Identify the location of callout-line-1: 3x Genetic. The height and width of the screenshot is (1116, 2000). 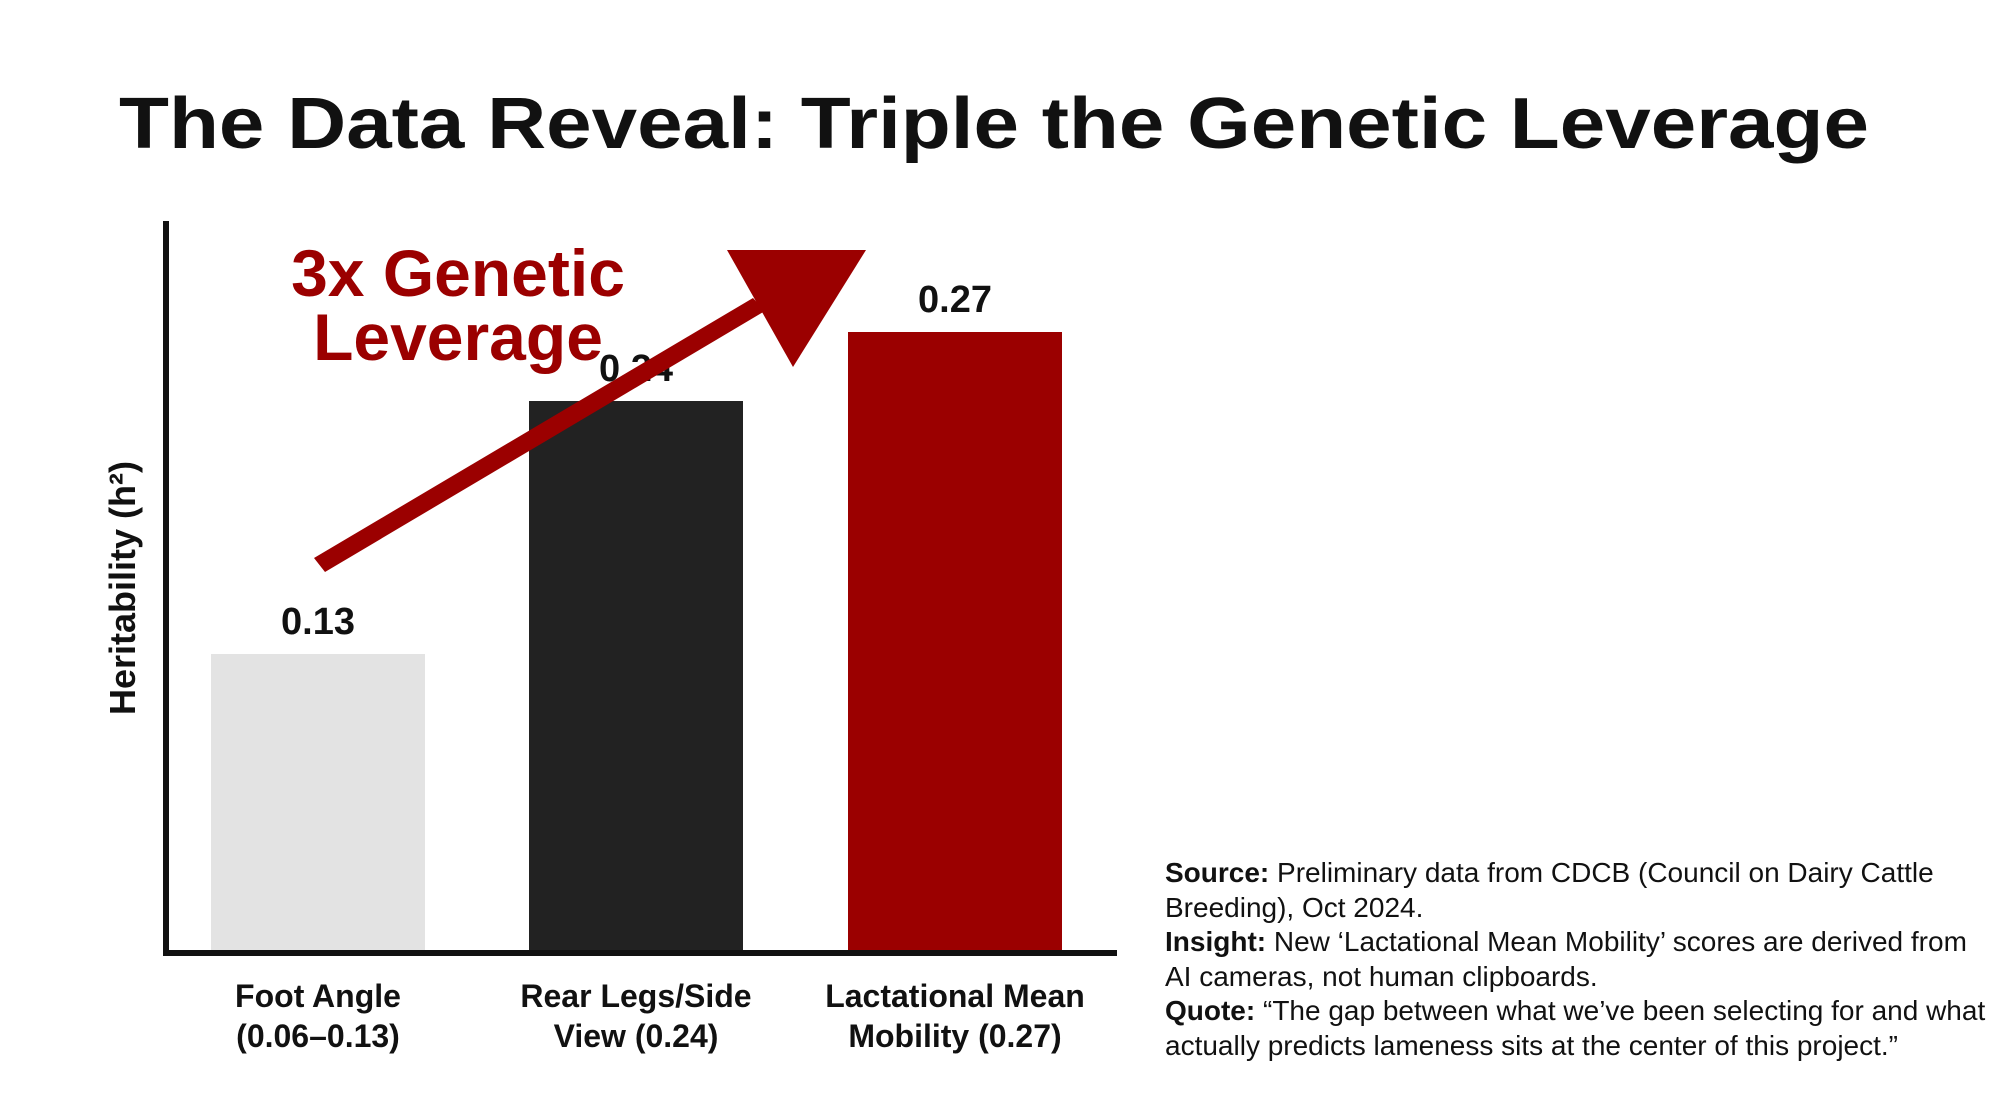
(458, 273).